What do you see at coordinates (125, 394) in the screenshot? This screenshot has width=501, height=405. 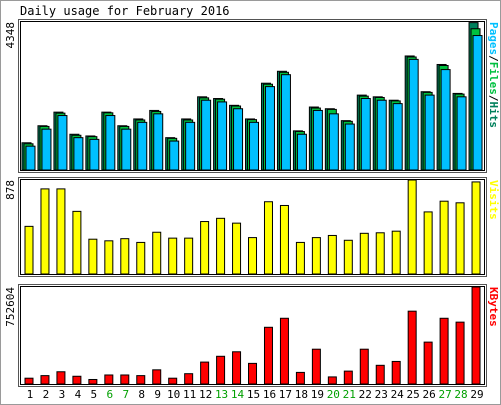 I see `day-label-7: 7` at bounding box center [125, 394].